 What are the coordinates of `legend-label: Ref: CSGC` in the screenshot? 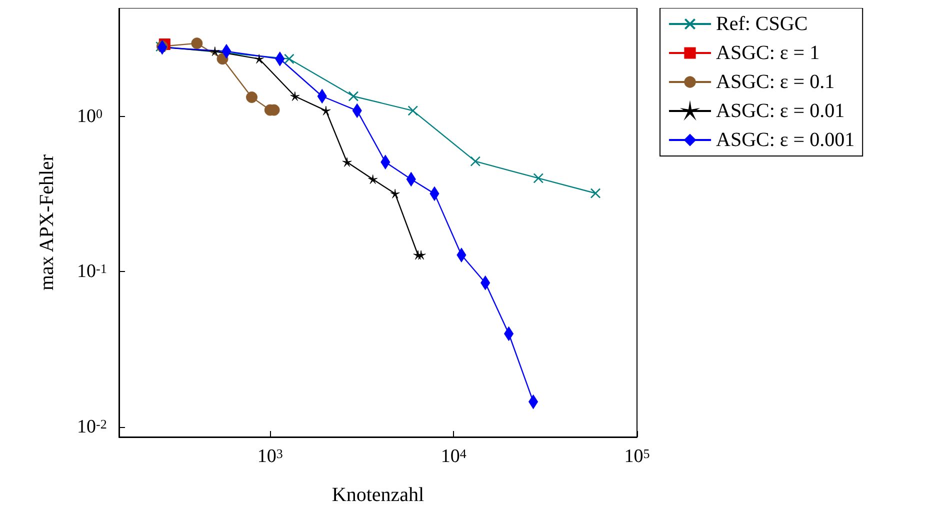 It's located at (762, 24).